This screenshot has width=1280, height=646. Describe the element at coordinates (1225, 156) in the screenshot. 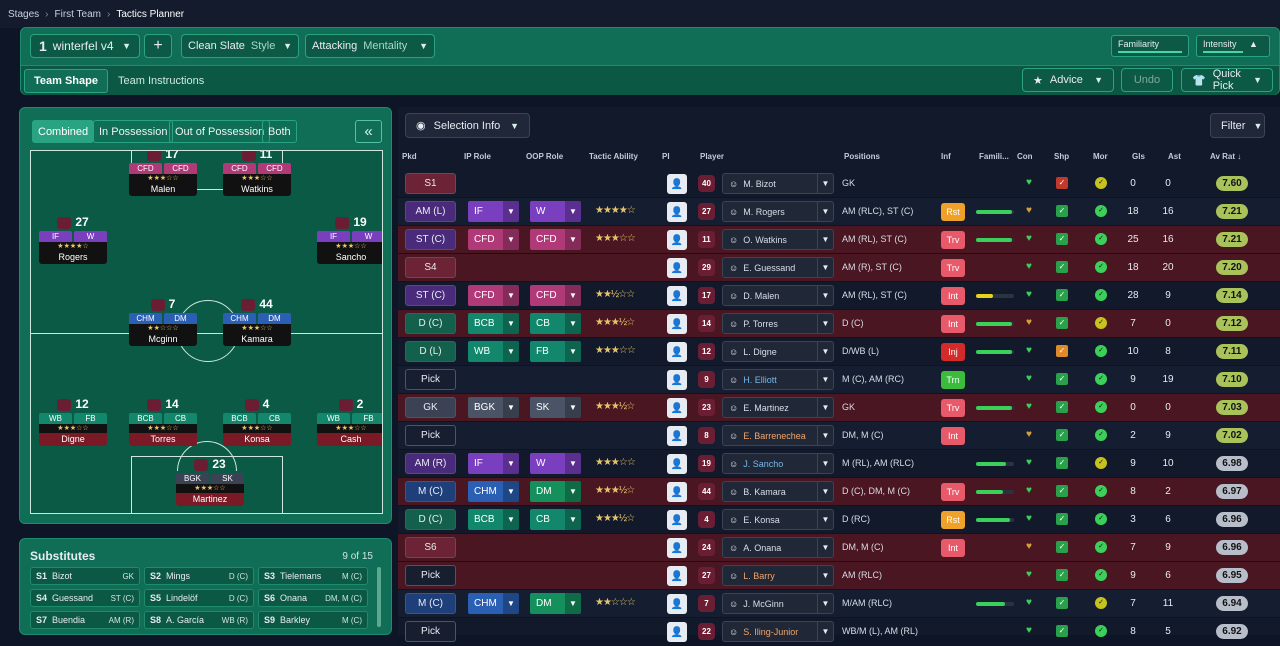

I see `header-av-rat: Av Rat ↓` at that location.